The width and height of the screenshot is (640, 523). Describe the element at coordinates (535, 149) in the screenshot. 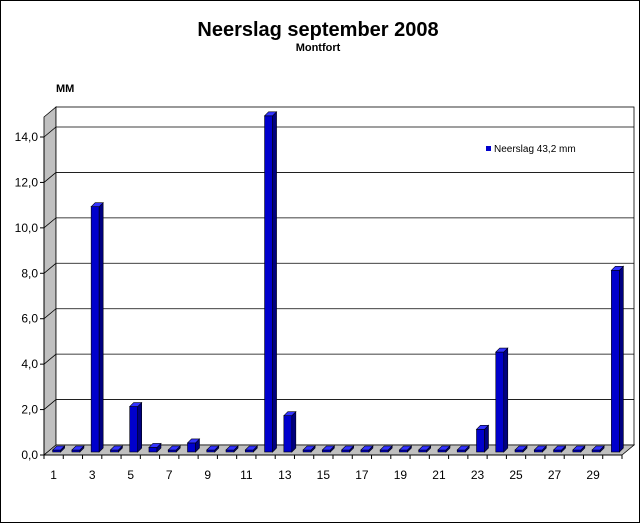

I see `legend-label: Neerslag 43,2 mm` at that location.